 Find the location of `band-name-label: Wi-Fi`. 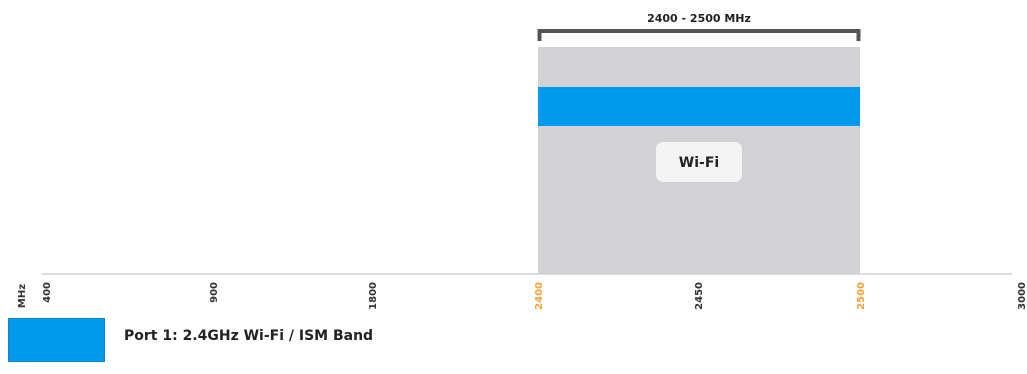

band-name-label: Wi-Fi is located at coordinates (699, 163).